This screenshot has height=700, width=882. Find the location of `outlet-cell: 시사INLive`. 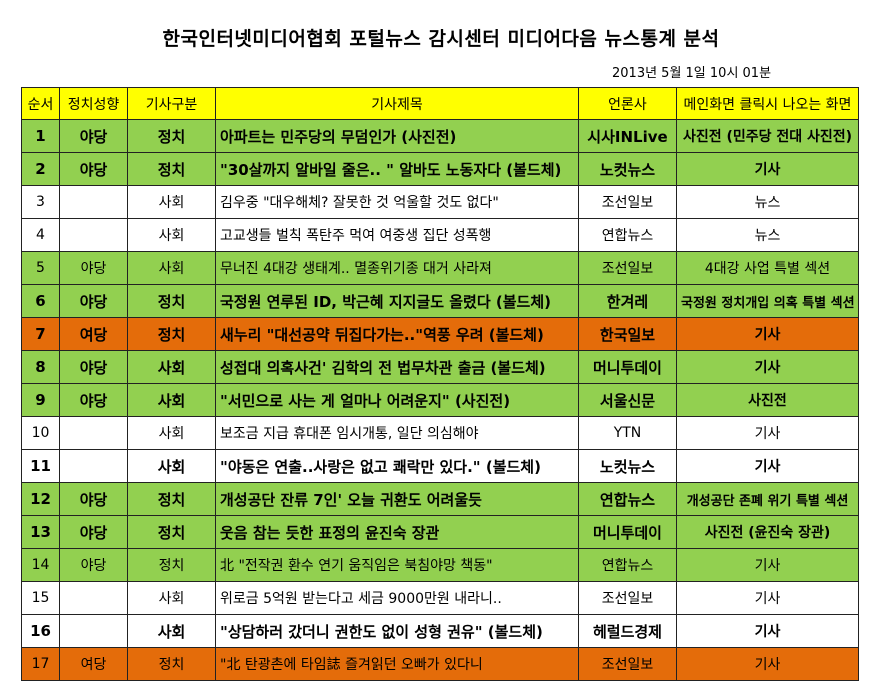

outlet-cell: 시사INLive is located at coordinates (627, 136).